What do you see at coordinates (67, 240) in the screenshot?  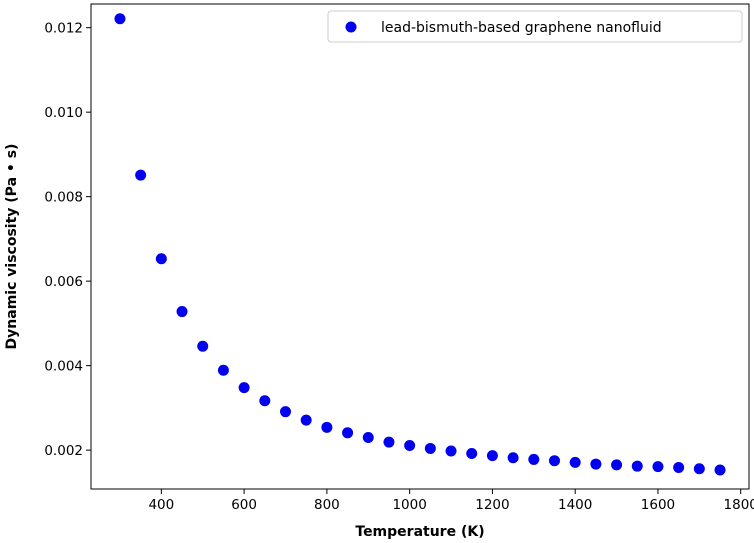 I see `y-axis: 0.002 0.004 0.006 0.008 0.010 0.012` at bounding box center [67, 240].